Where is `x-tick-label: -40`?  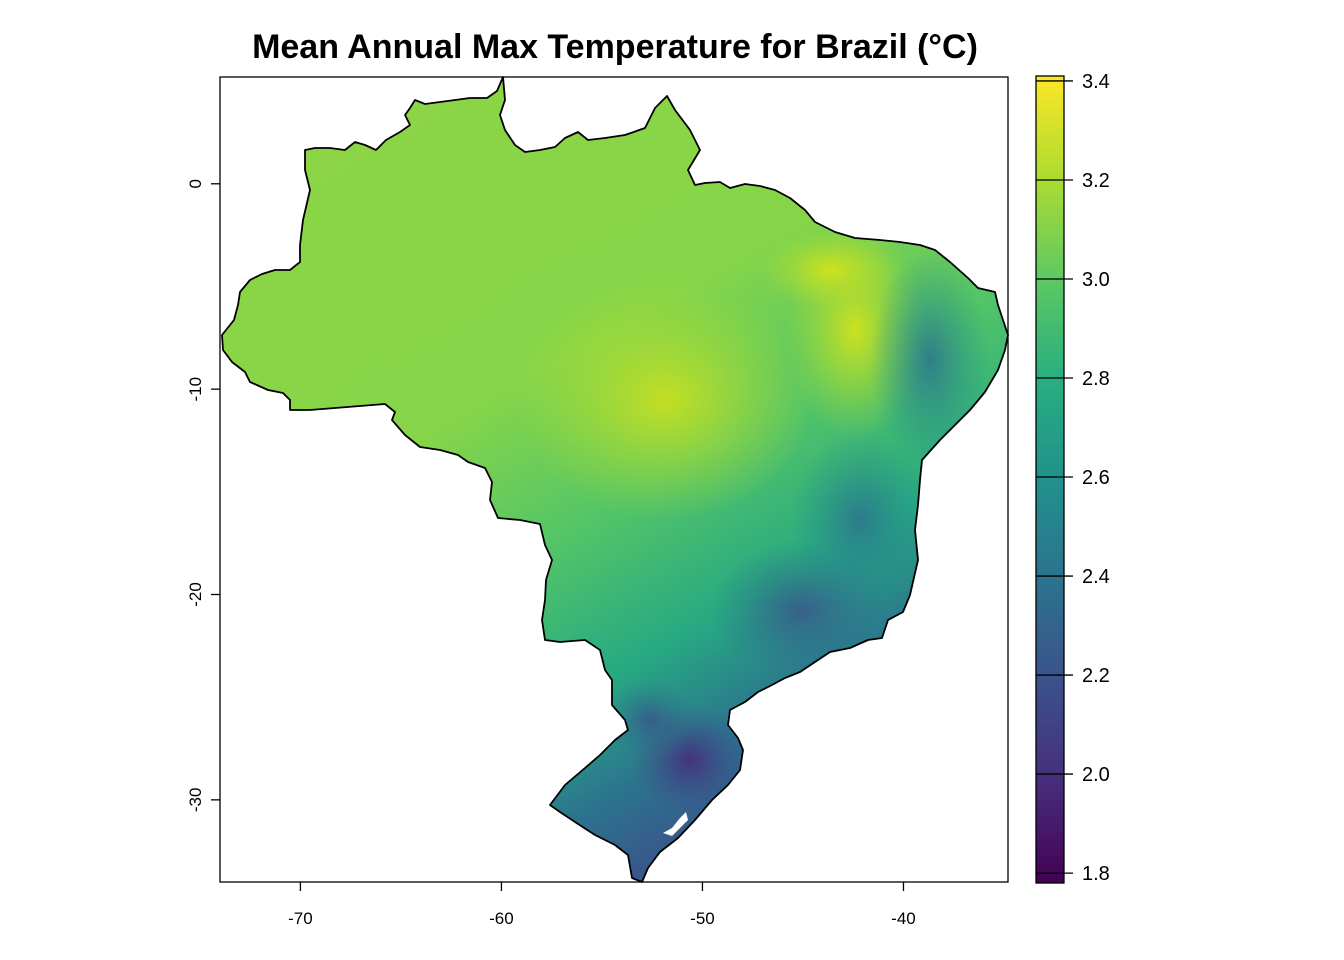 x-tick-label: -40 is located at coordinates (903, 918).